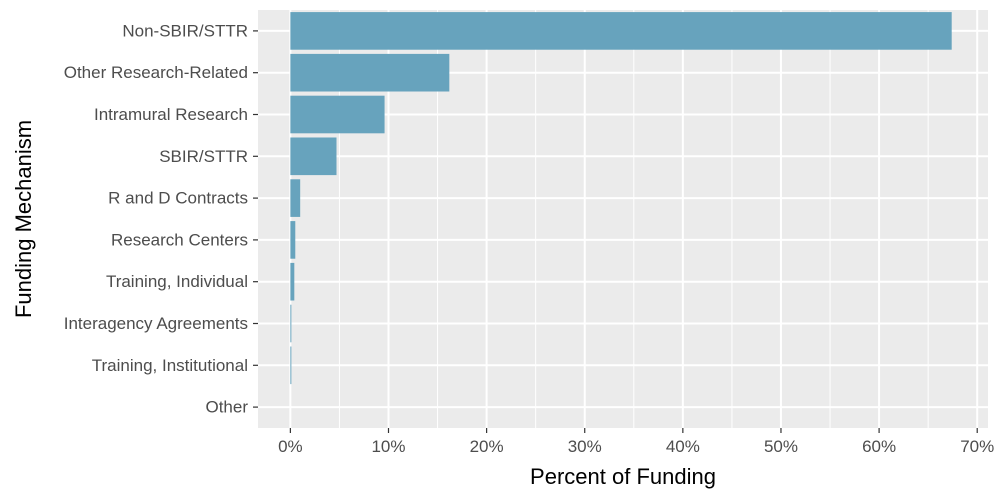 The width and height of the screenshot is (1000, 500). Describe the element at coordinates (388, 446) in the screenshot. I see `x-tick-label: 10%` at that location.